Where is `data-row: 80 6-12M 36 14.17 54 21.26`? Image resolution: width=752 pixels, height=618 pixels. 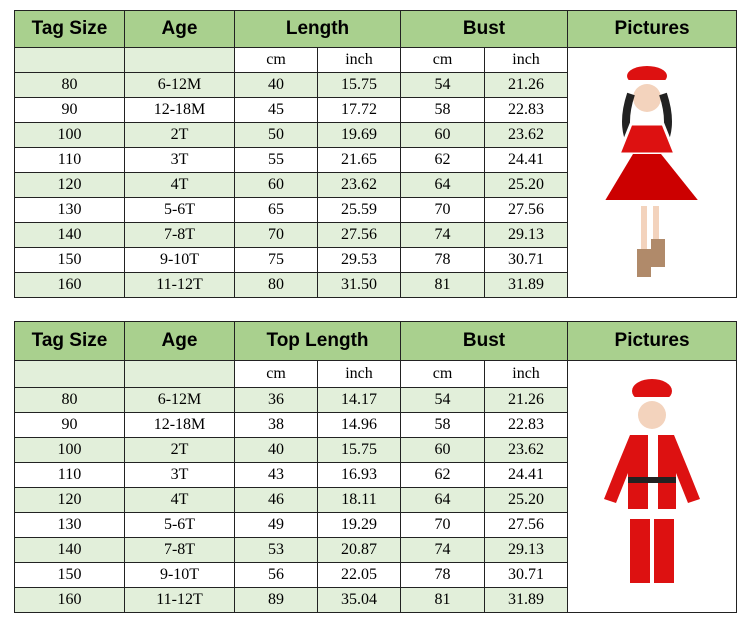
data-row: 80 6-12M 36 14.17 54 21.26 is located at coordinates (375, 400).